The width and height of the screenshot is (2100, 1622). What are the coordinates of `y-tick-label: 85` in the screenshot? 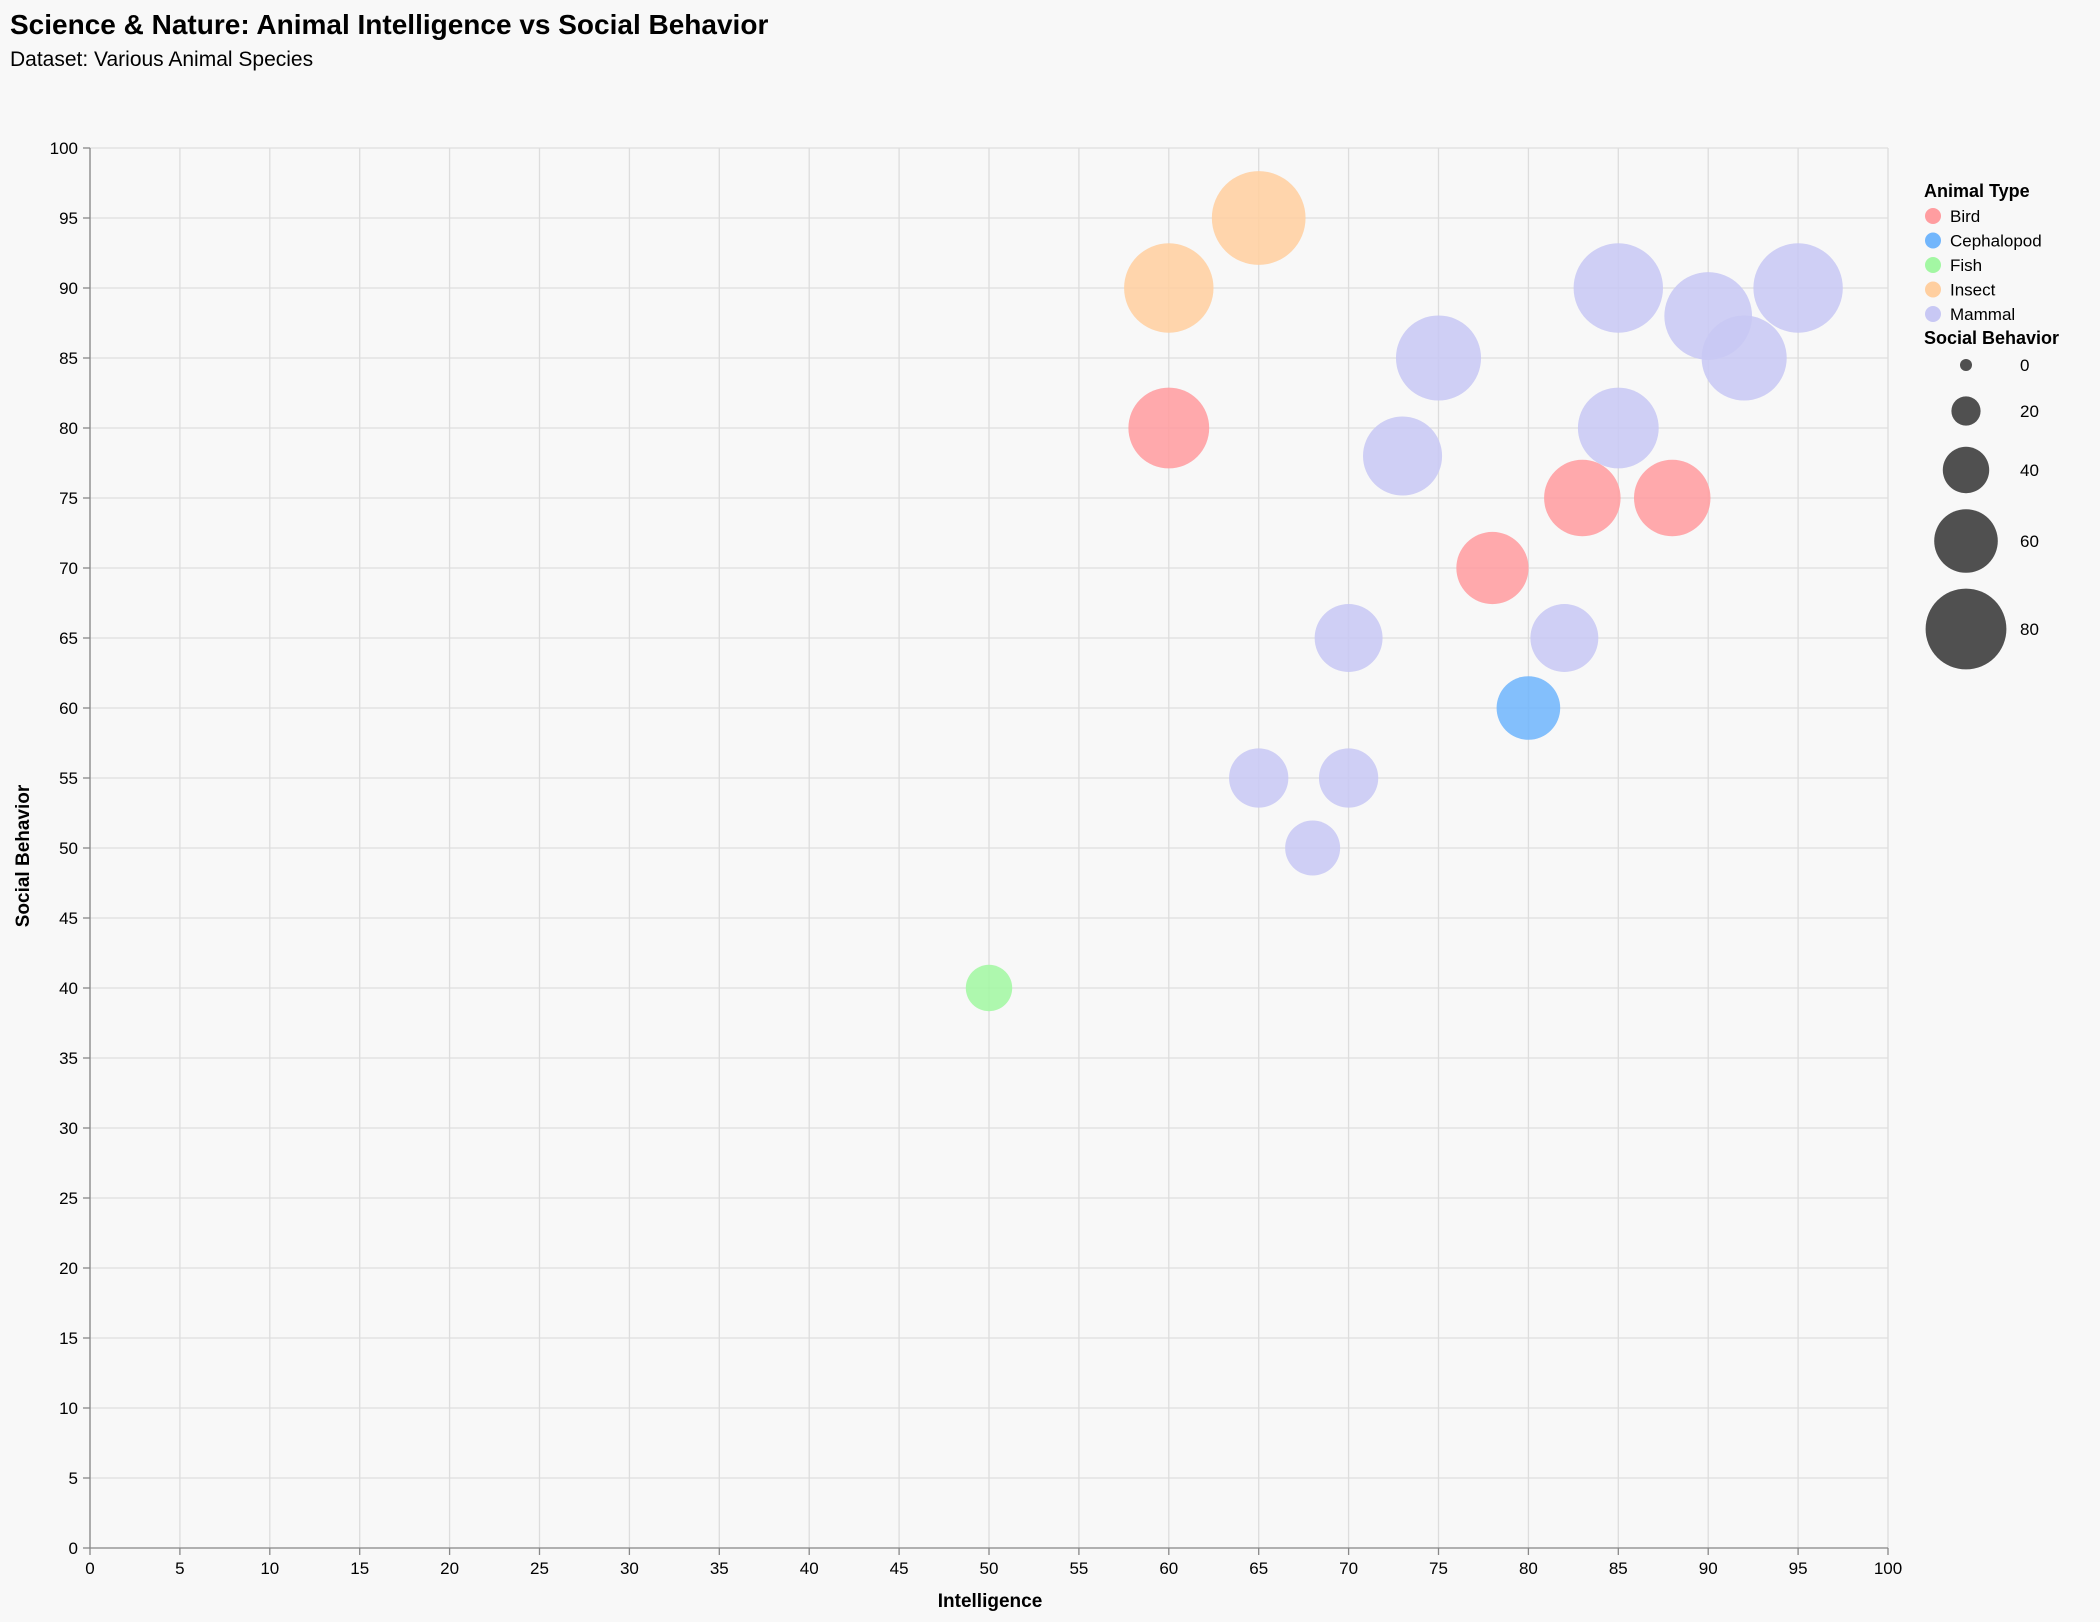 It's located at (68, 358).